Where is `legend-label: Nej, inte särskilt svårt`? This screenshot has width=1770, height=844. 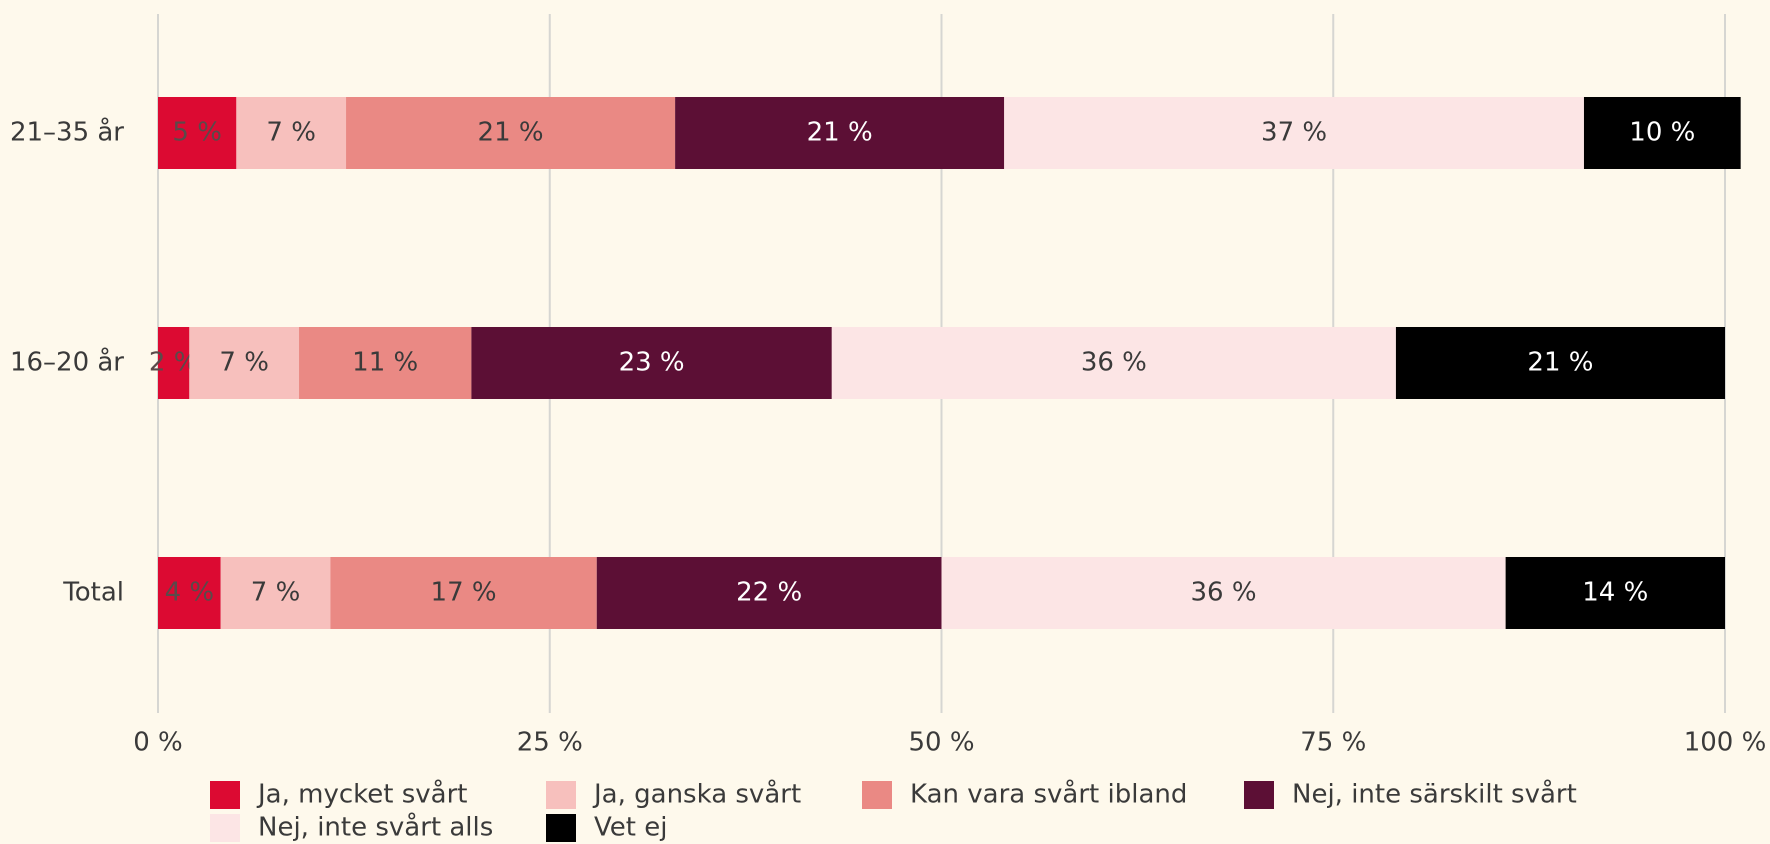 legend-label: Nej, inte särskilt svårt is located at coordinates (1434, 794).